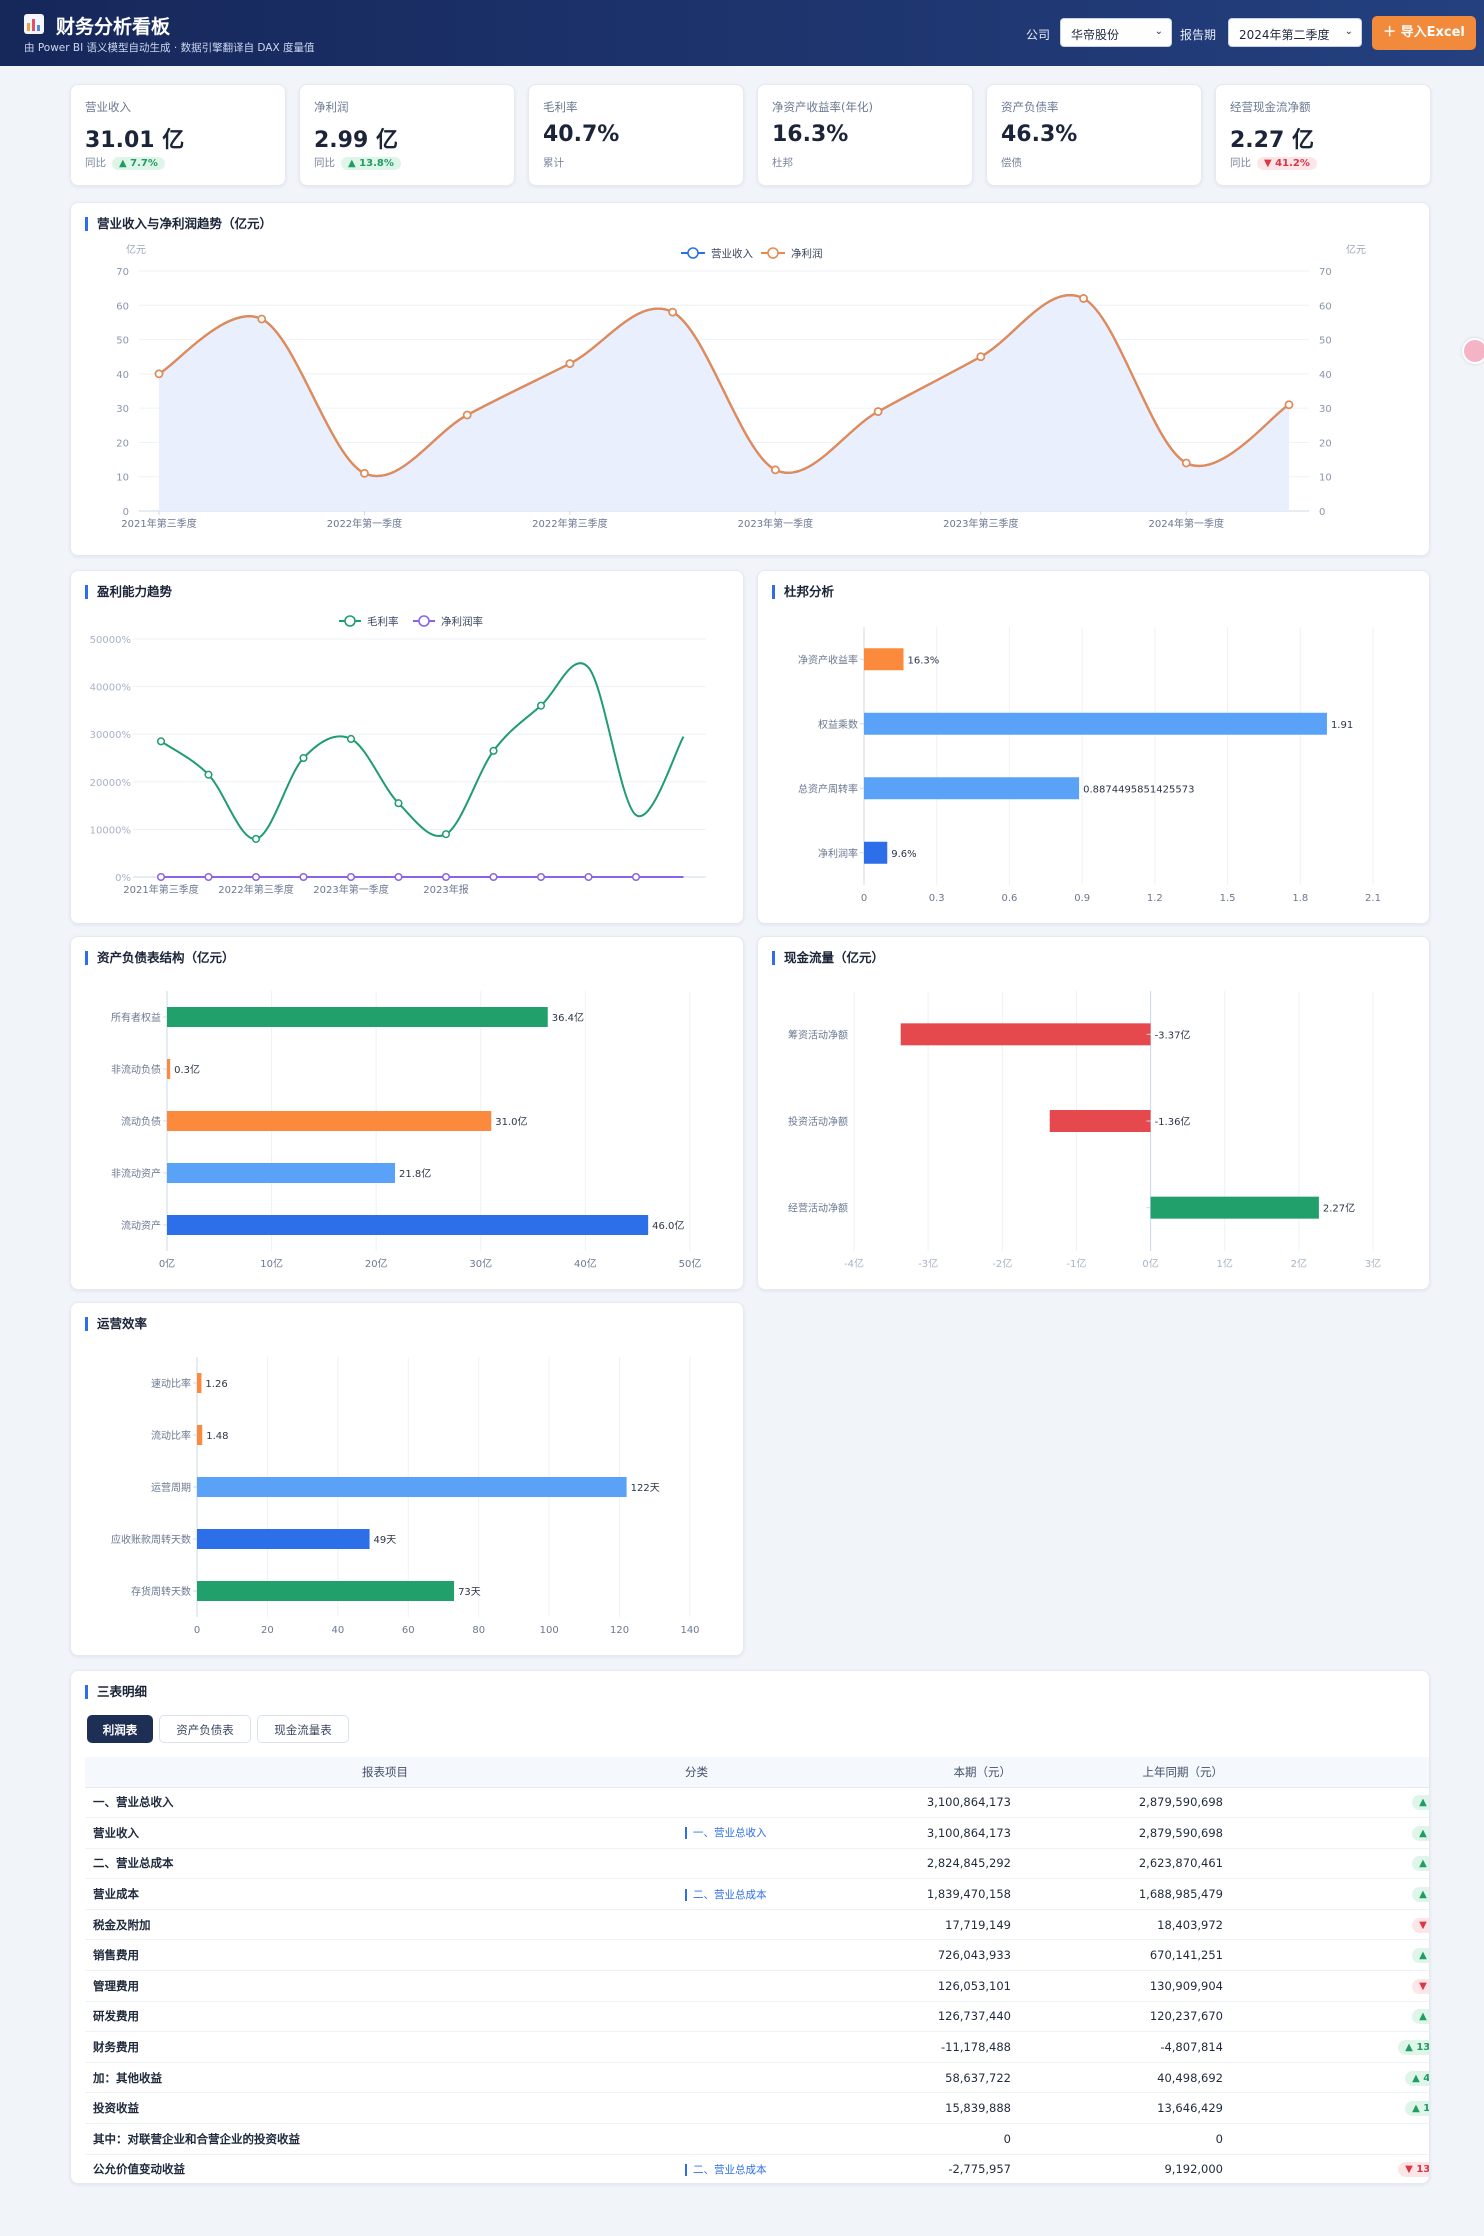 This screenshot has height=2236, width=1484. I want to click on kpi-label: 净资产收益率(年化), so click(822, 107).